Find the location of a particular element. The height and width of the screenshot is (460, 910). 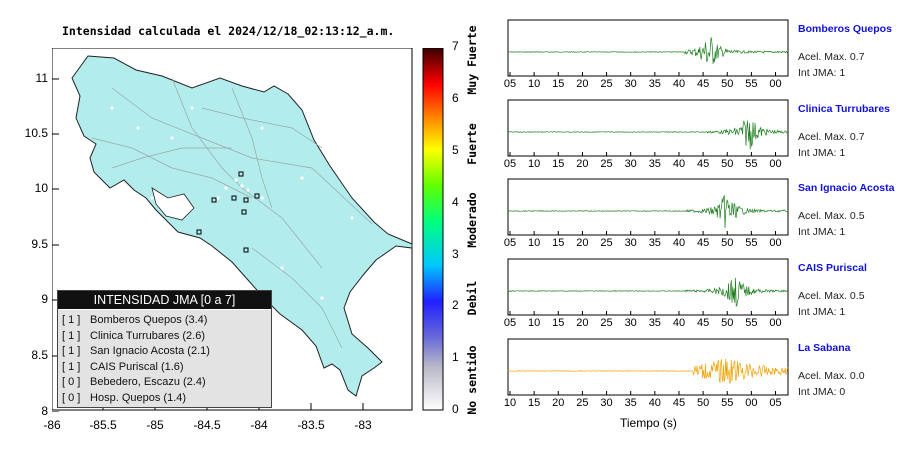

map-x-tick-label: -83.5 is located at coordinates (311, 425).